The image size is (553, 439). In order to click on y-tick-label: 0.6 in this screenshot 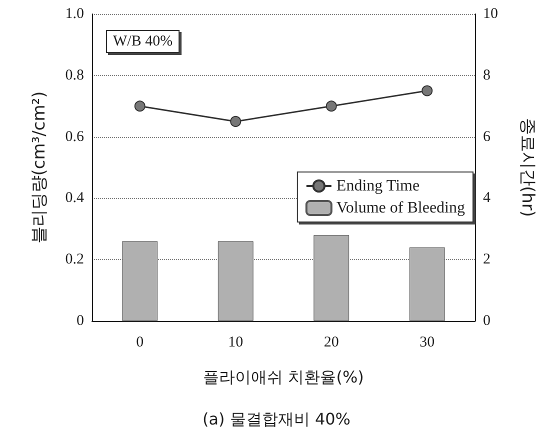, I will do `click(74, 136)`.